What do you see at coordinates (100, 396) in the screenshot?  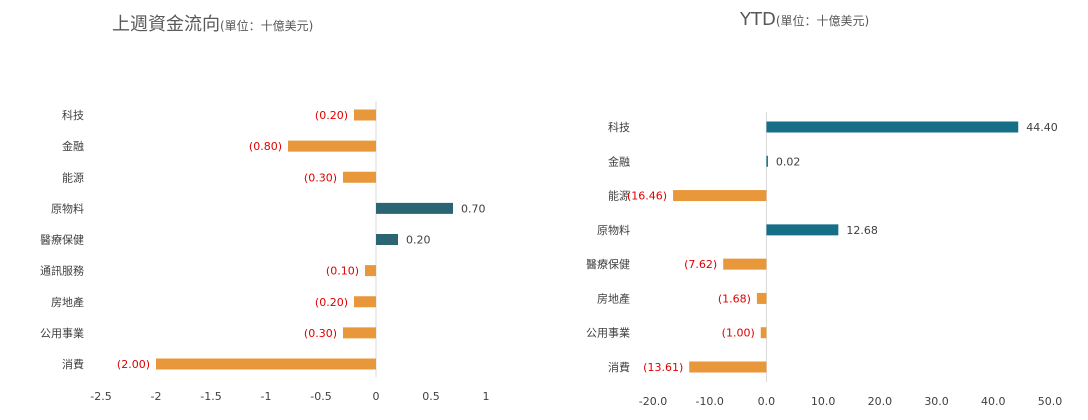 I see `left-x-tick-label: -2.5` at bounding box center [100, 396].